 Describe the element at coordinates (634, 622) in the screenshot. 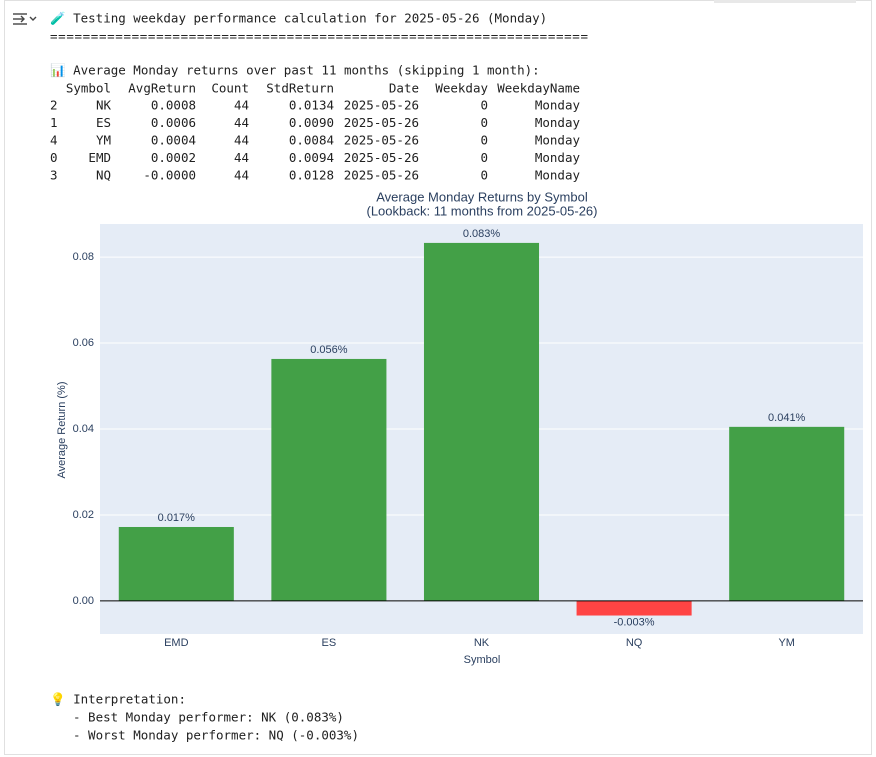

I see `value-label: -0.003%` at that location.